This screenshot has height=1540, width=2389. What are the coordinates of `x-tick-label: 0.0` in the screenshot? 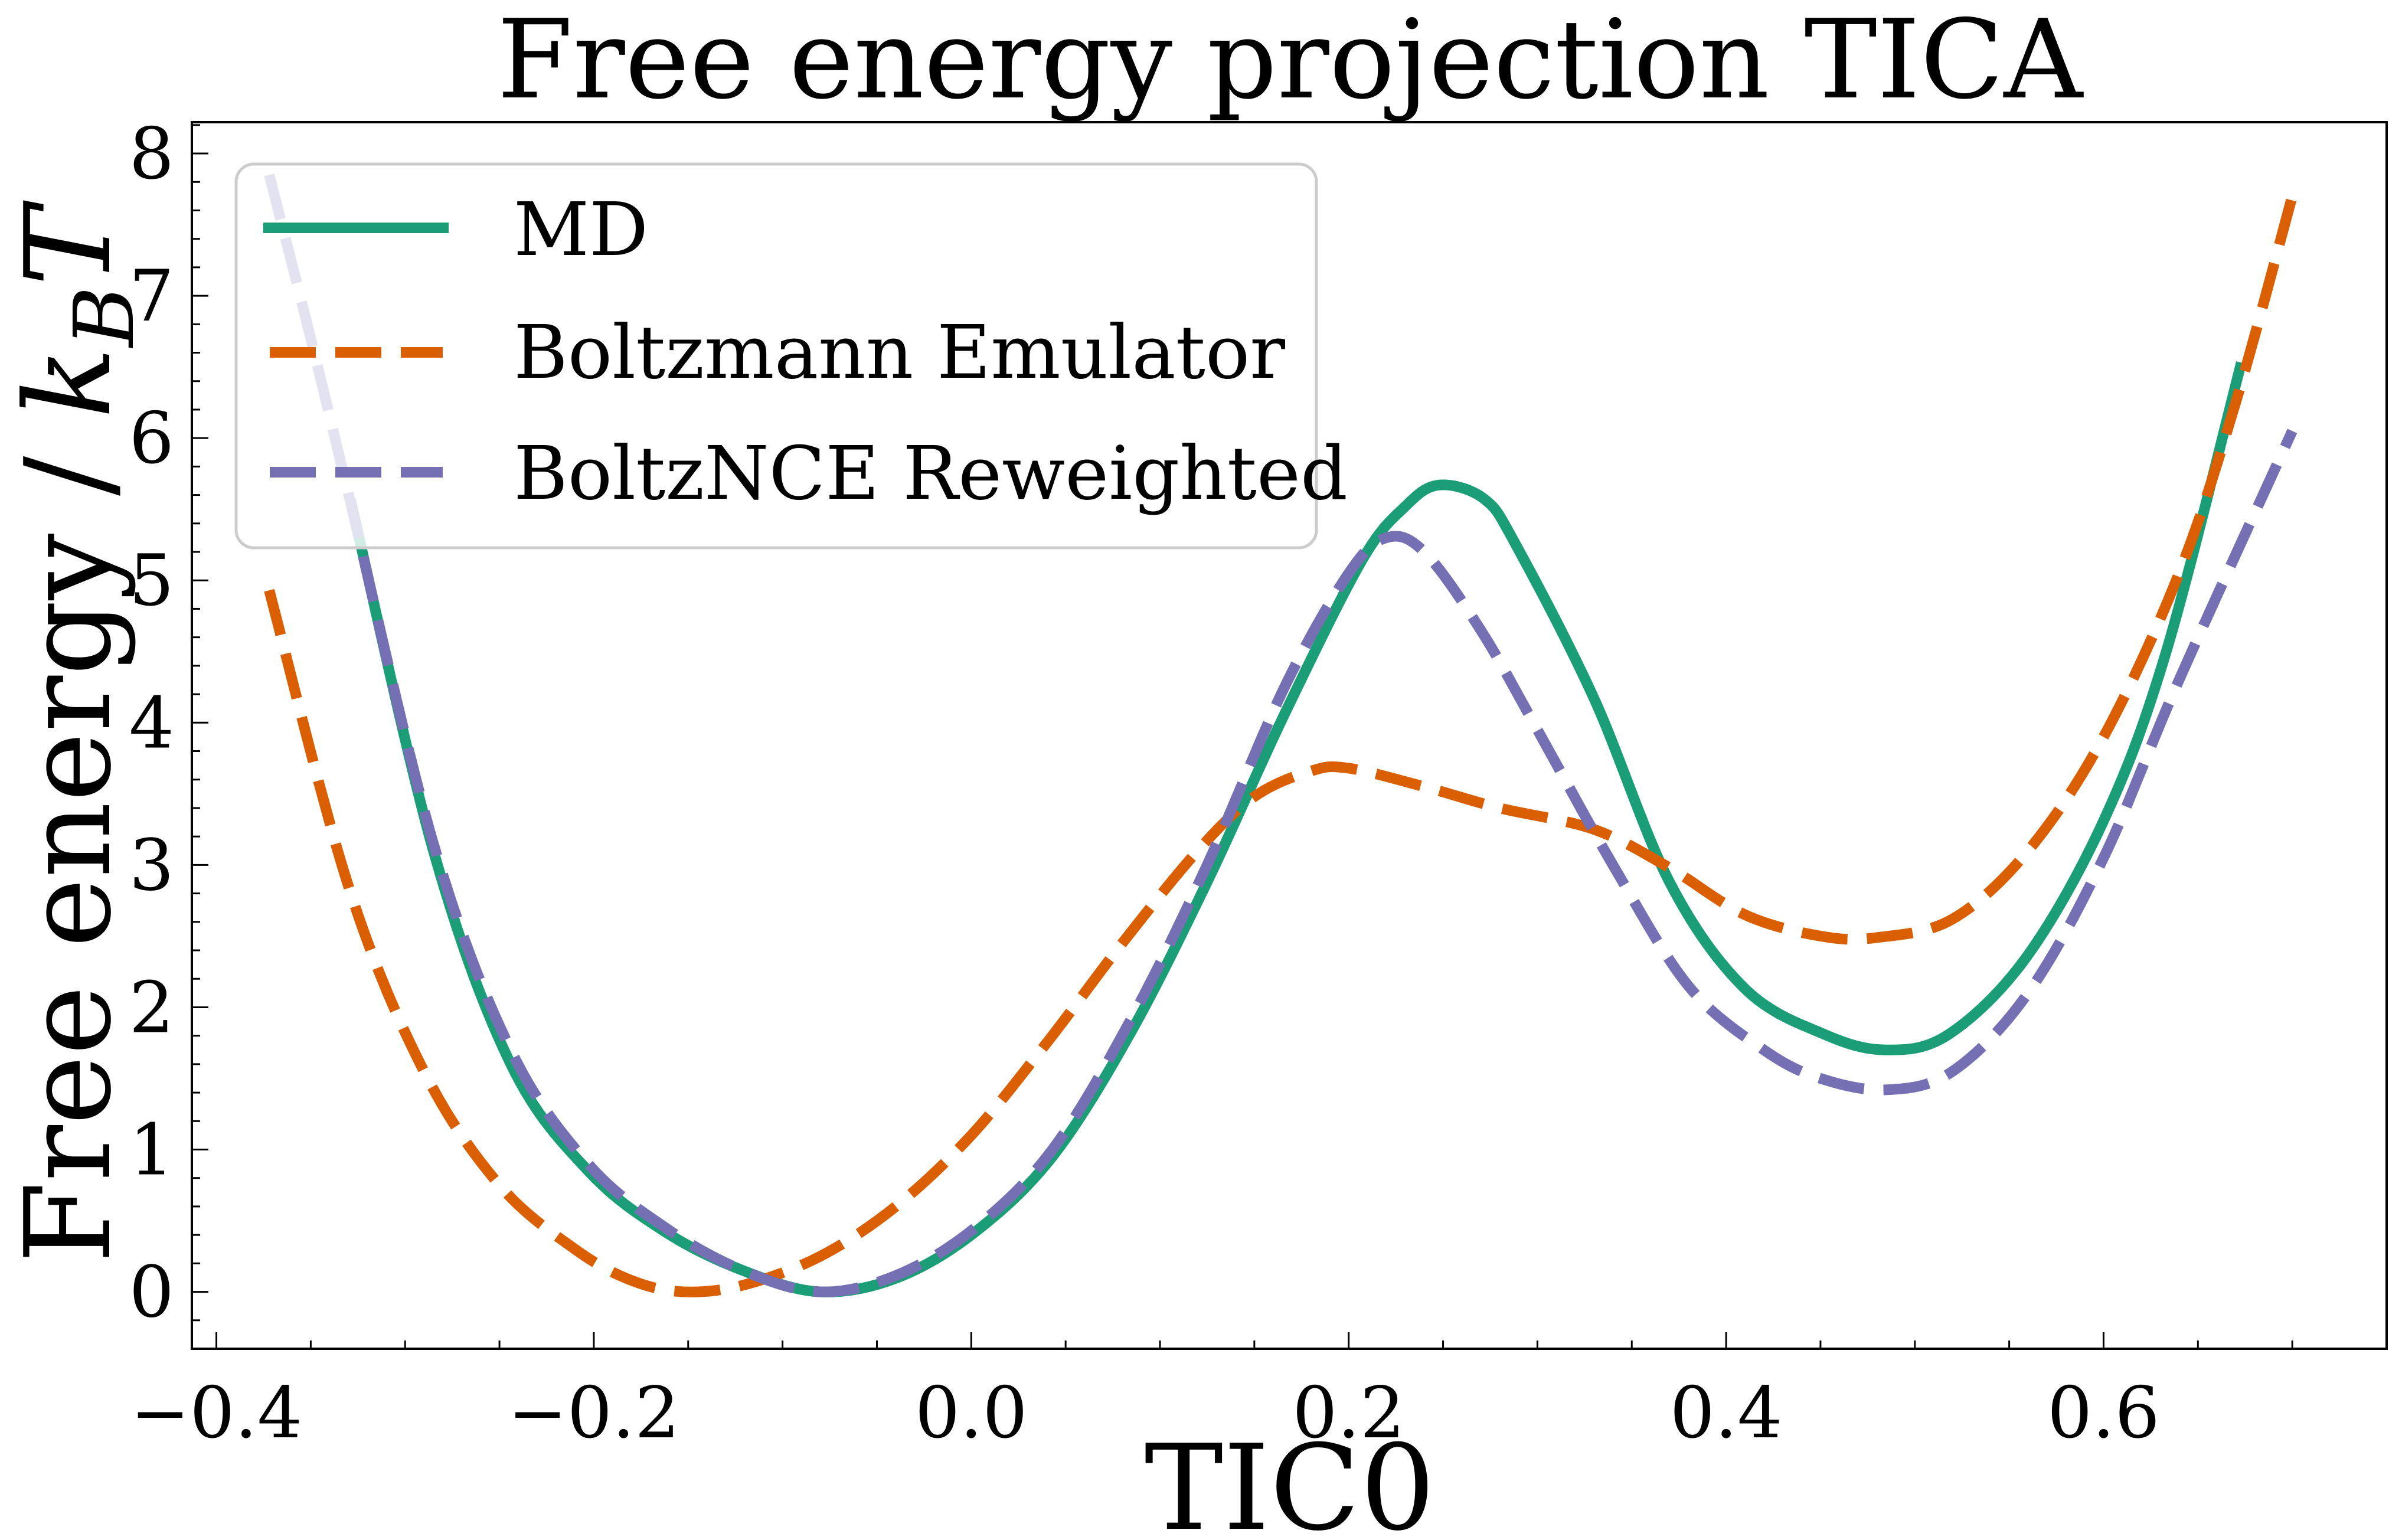 It's located at (971, 1413).